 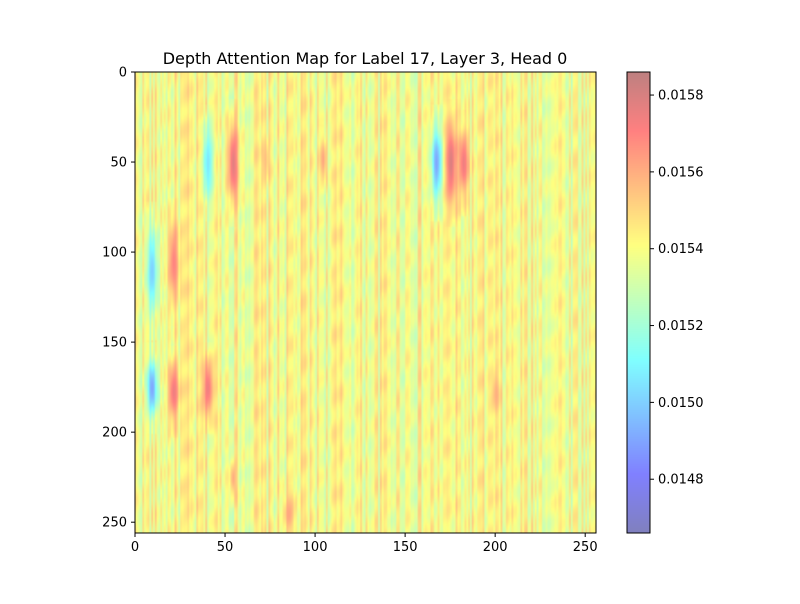 What do you see at coordinates (315, 547) in the screenshot?
I see `x-tick-label: 100` at bounding box center [315, 547].